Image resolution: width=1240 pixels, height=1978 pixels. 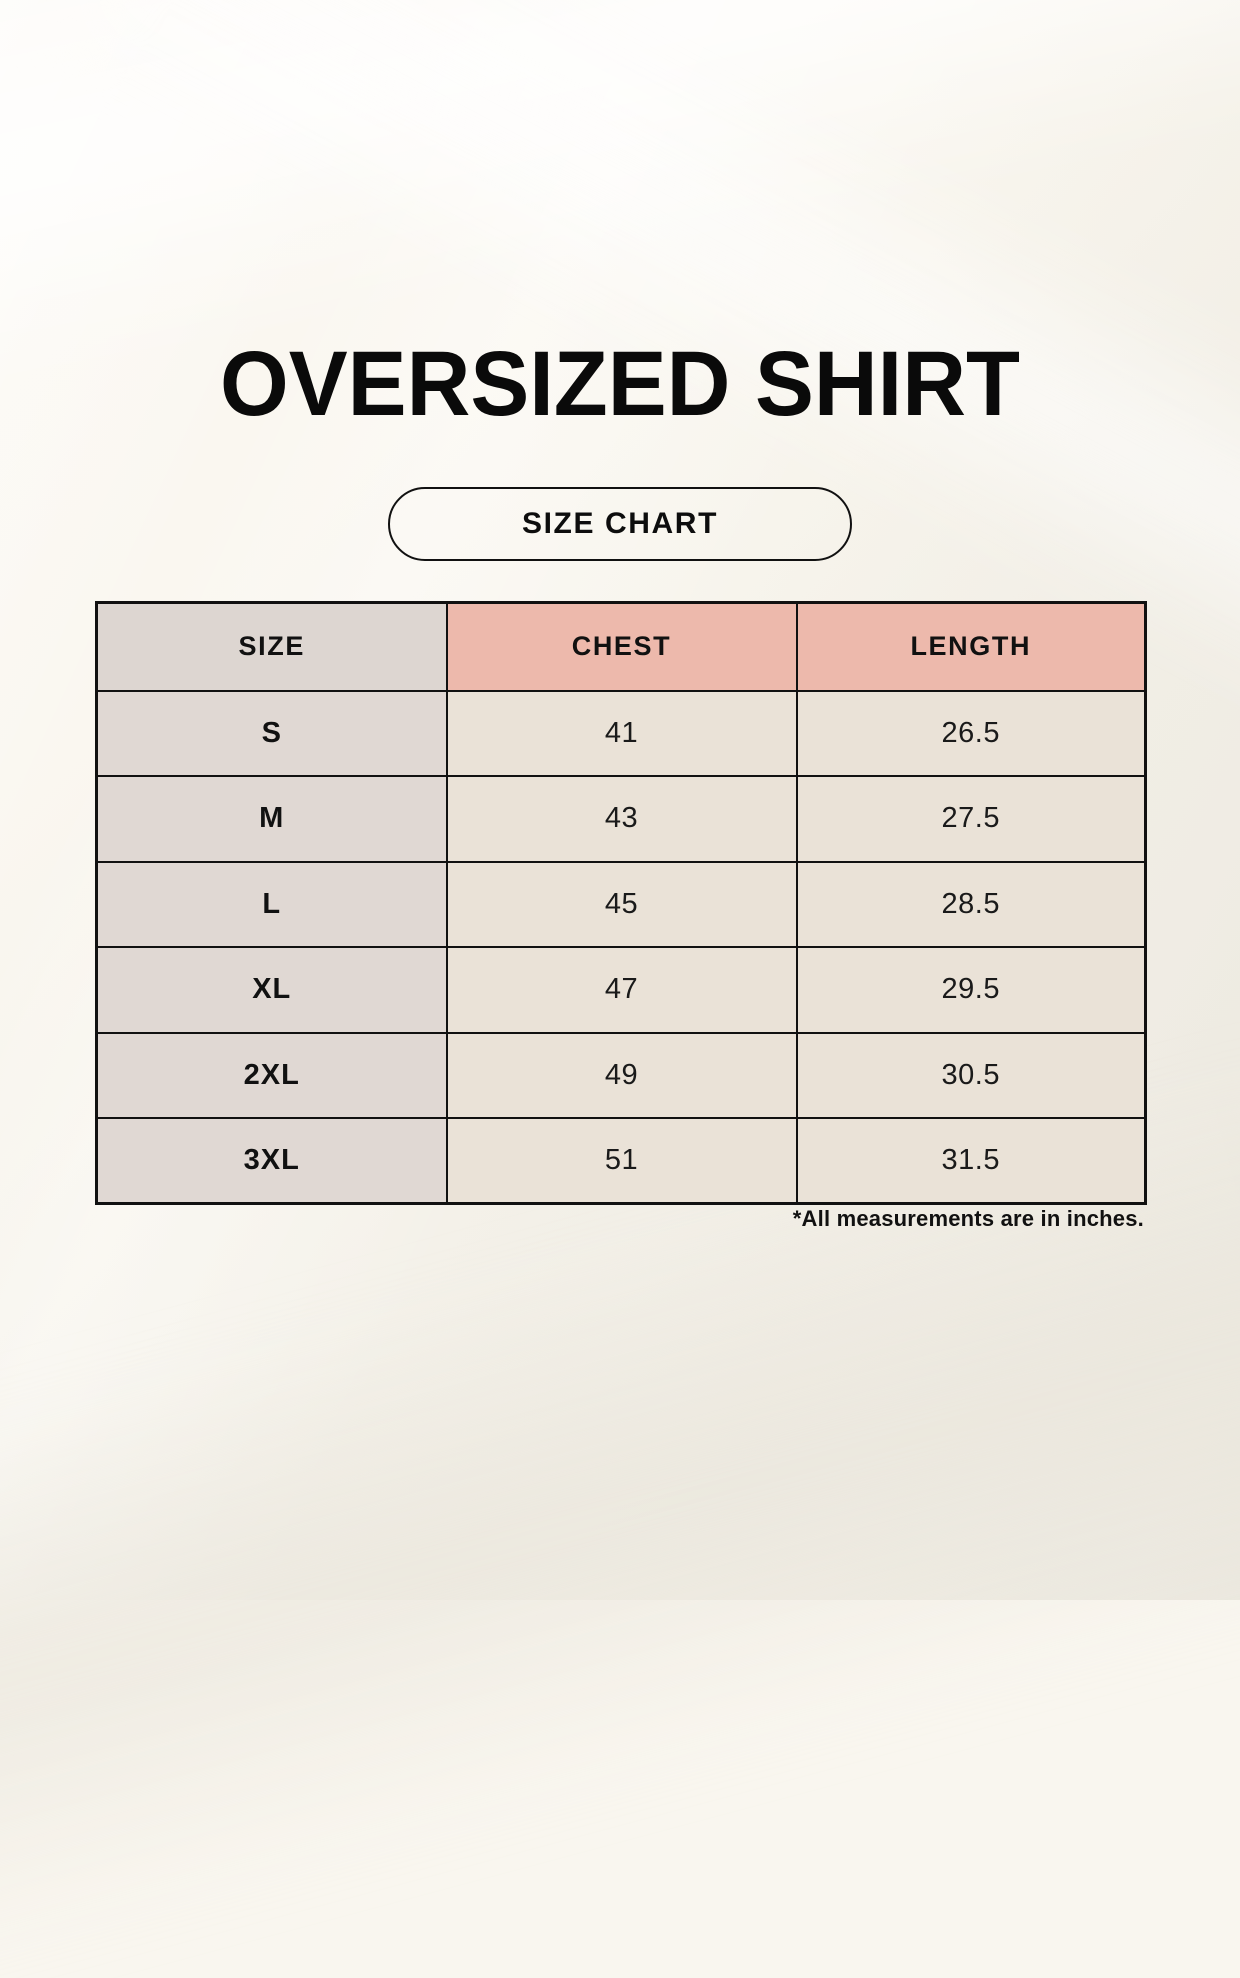 I want to click on table-row: S 41 26.5, so click(x=621, y=733).